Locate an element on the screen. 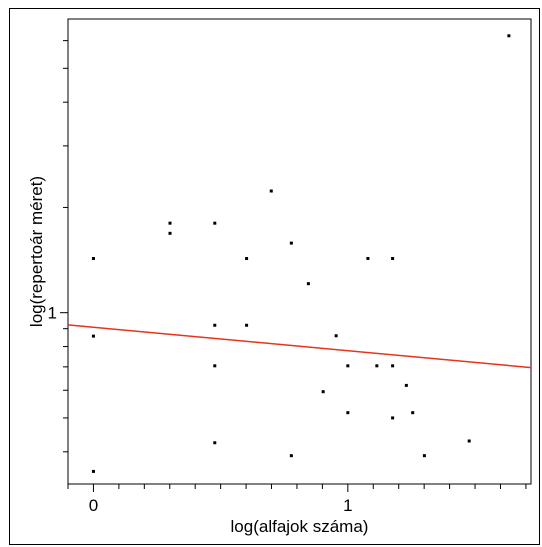 The width and height of the screenshot is (542, 547). x-axis-title: log(alfajok száma) is located at coordinates (300, 526).